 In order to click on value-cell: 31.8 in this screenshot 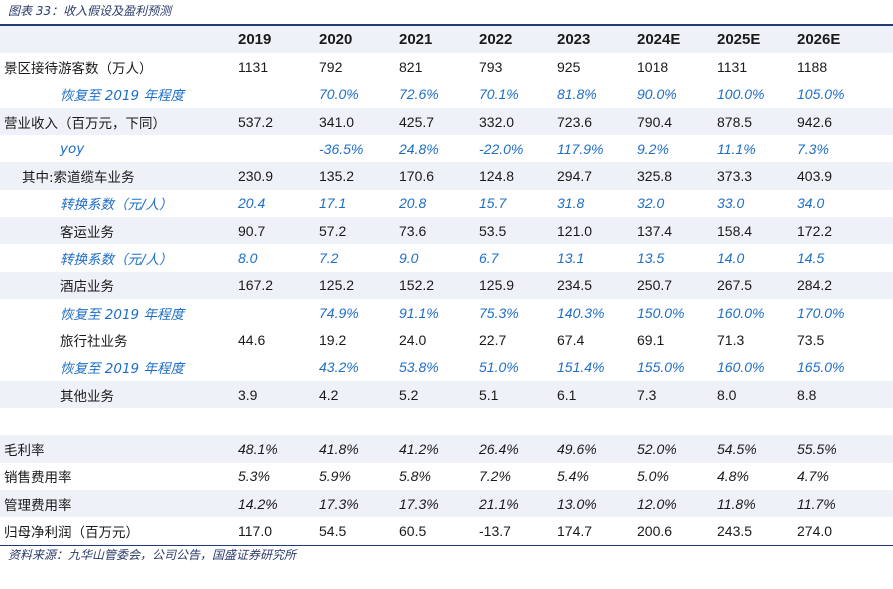, I will do `click(571, 203)`.